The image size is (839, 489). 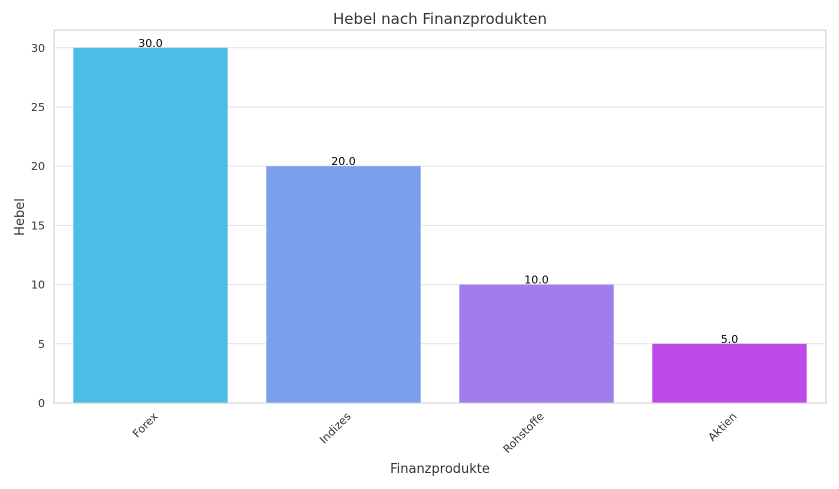 I want to click on y-tick-label-5: 5, so click(x=41, y=344).